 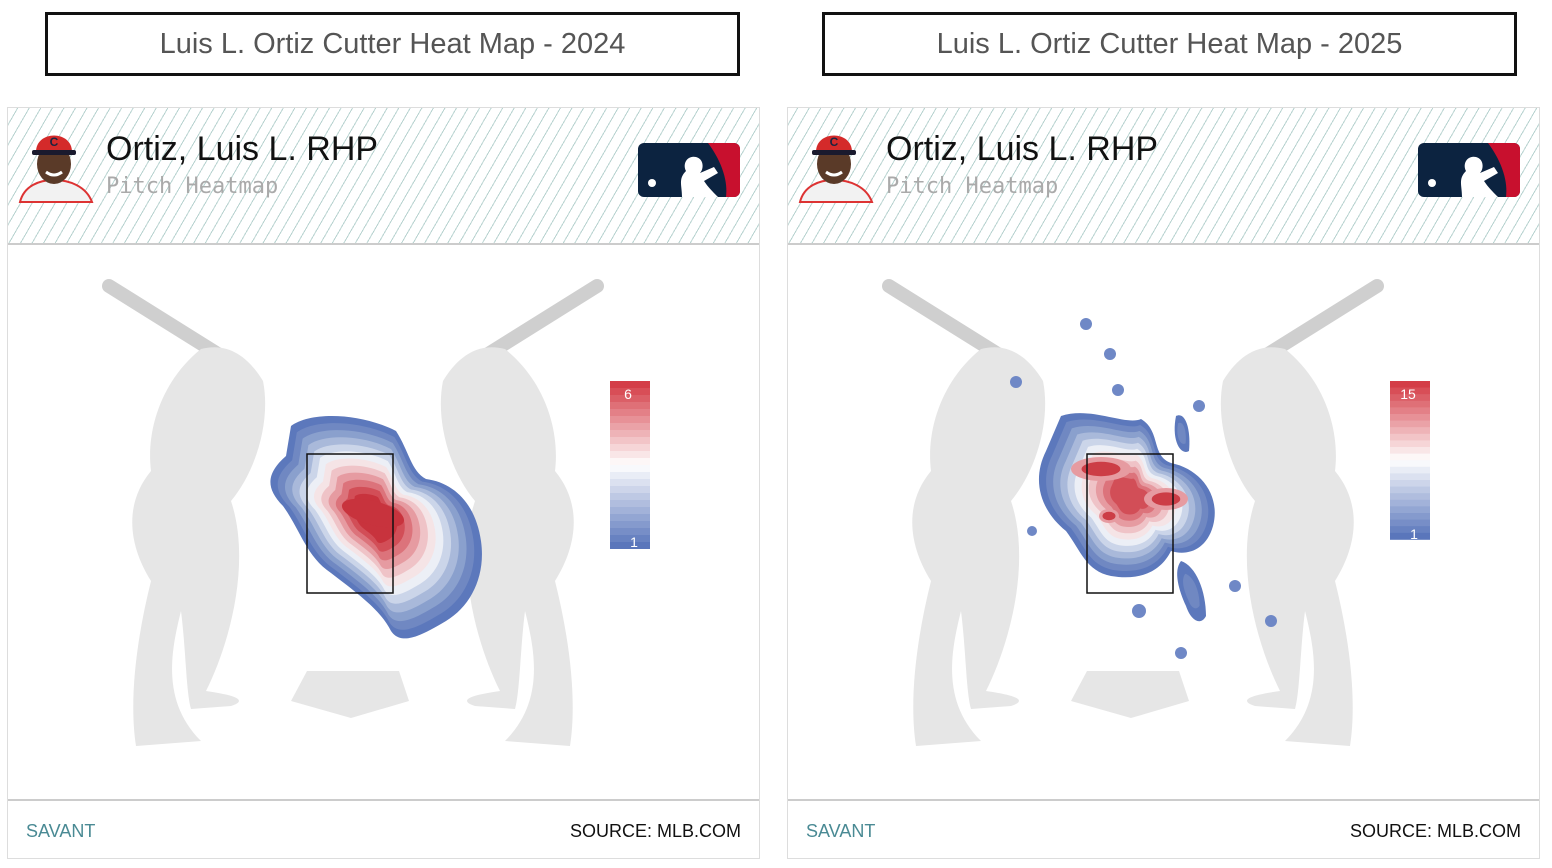 What do you see at coordinates (1408, 394) in the screenshot?
I see `legend-max-label: 15` at bounding box center [1408, 394].